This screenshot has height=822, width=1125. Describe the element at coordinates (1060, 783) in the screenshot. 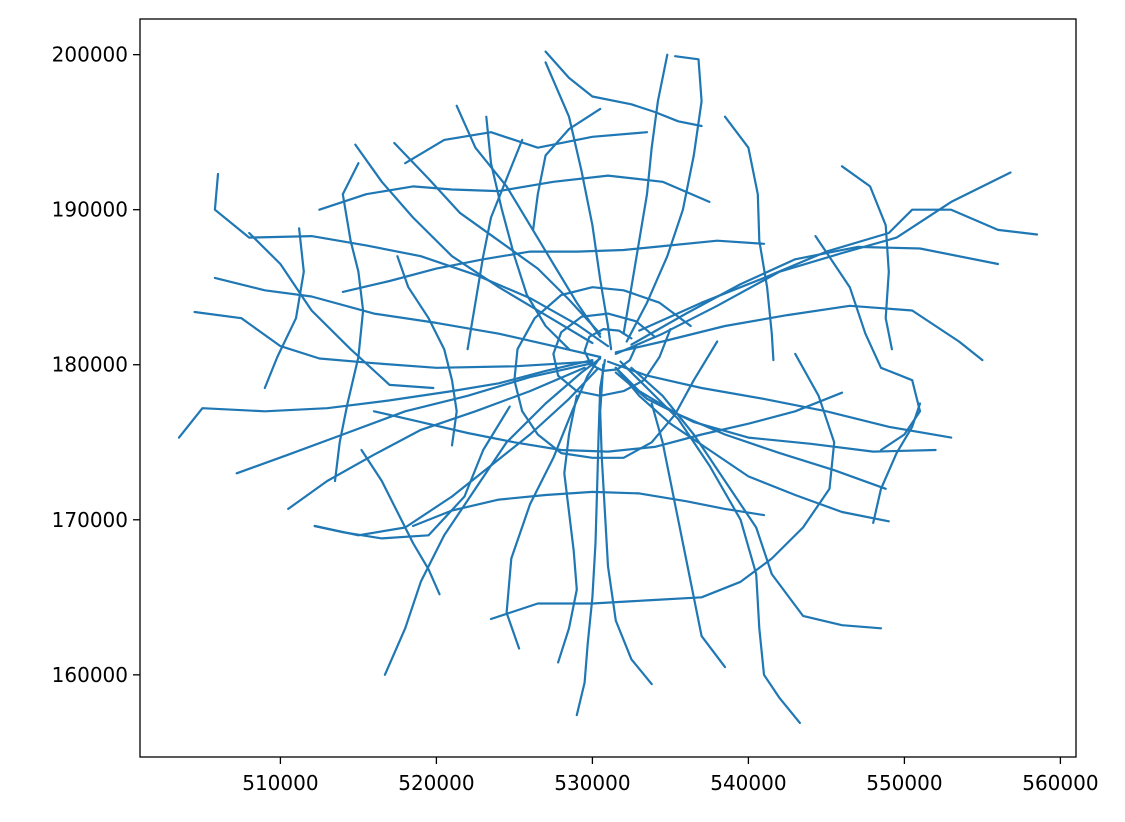

I see `x-tick-label: 560000` at that location.